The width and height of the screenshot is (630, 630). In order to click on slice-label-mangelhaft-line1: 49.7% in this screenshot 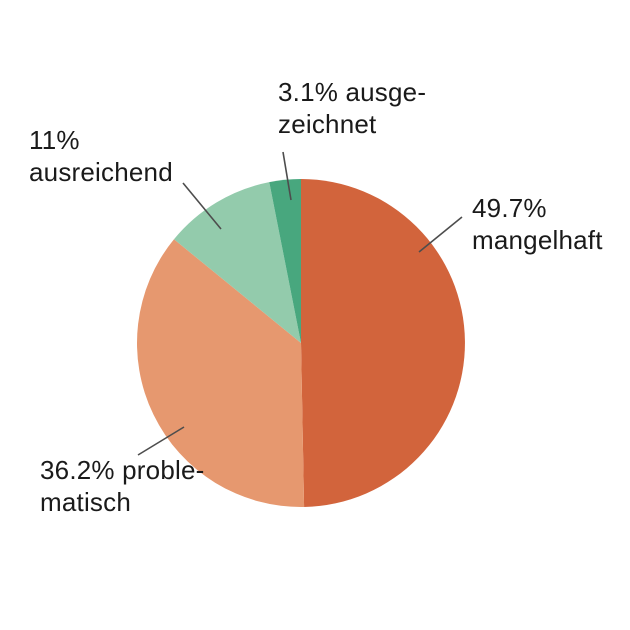, I will do `click(509, 208)`.